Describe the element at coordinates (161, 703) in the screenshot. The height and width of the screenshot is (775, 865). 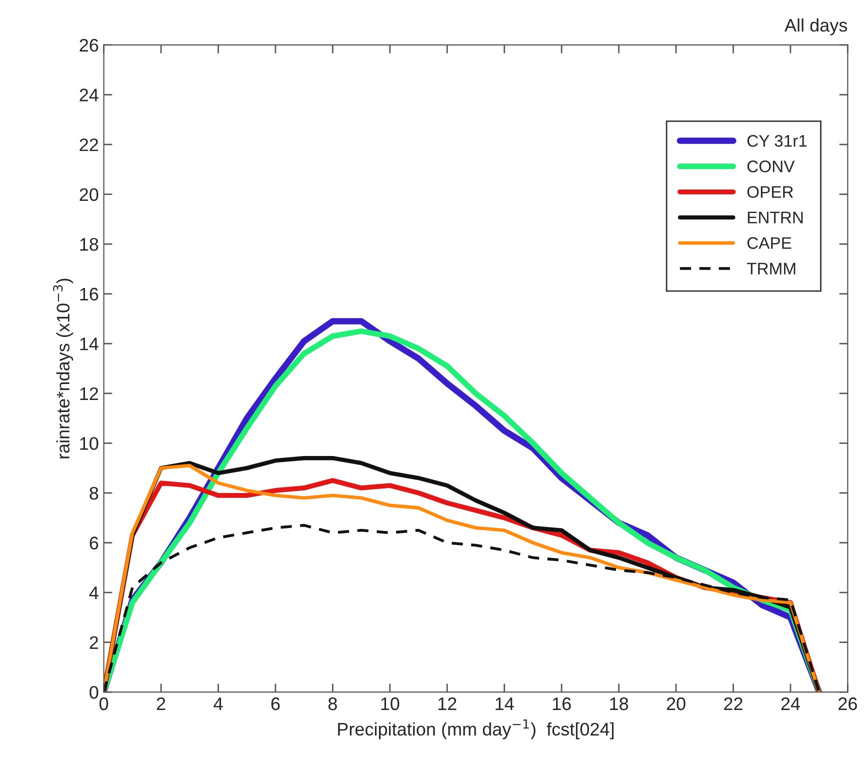
I see `x-tick-label: 2` at that location.